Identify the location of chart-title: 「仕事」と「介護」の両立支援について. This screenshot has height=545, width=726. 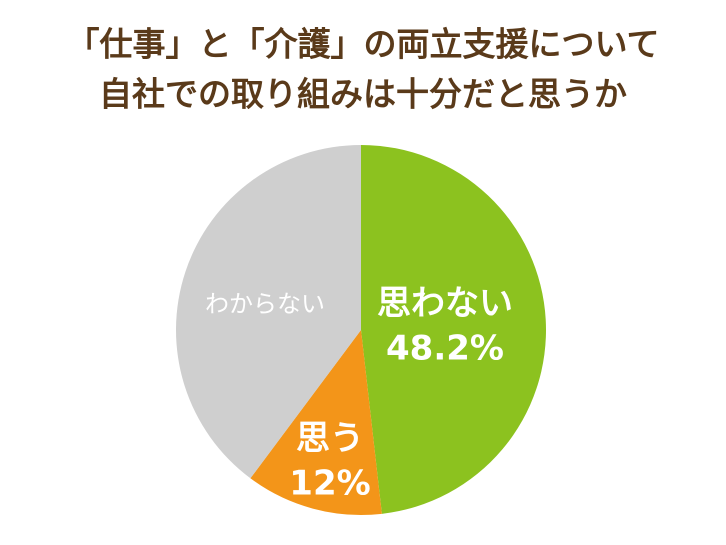
(362, 44).